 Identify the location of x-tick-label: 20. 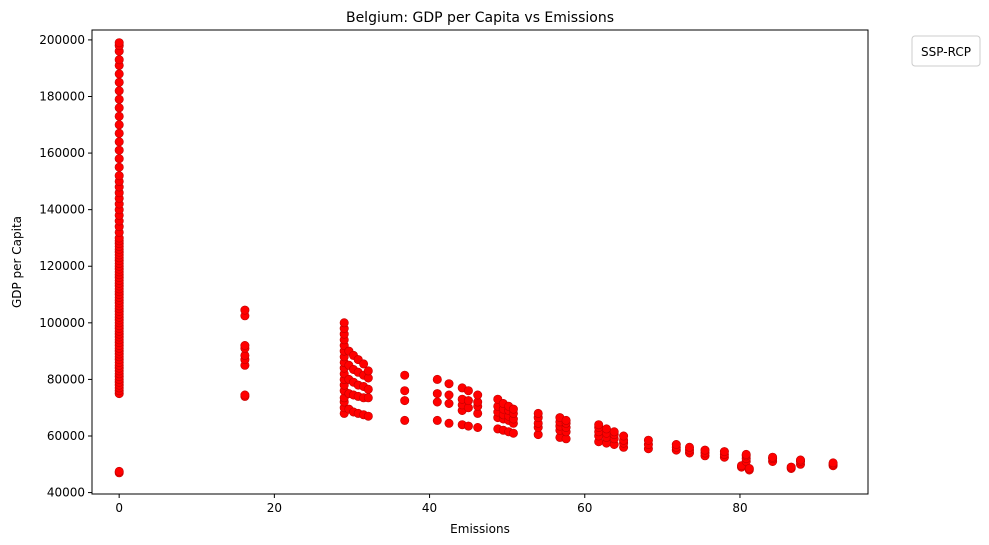
(274, 508).